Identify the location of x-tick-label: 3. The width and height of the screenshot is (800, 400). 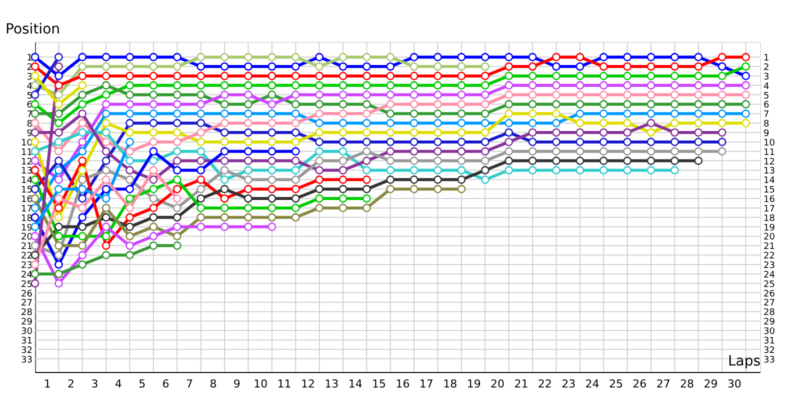
(94, 384).